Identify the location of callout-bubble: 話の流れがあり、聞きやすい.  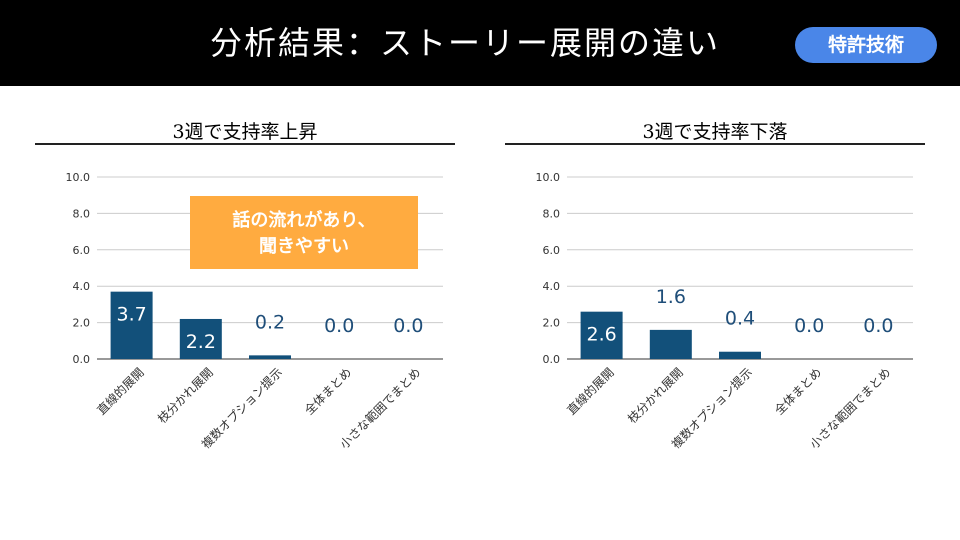
(304, 232).